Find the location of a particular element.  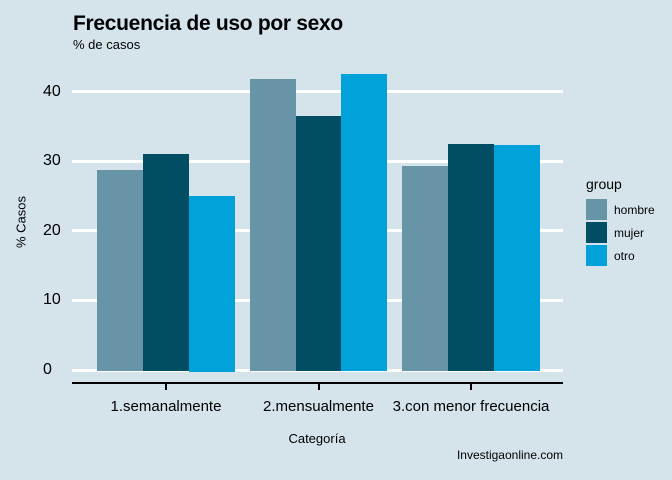

legend-swatch-otro is located at coordinates (596, 255).